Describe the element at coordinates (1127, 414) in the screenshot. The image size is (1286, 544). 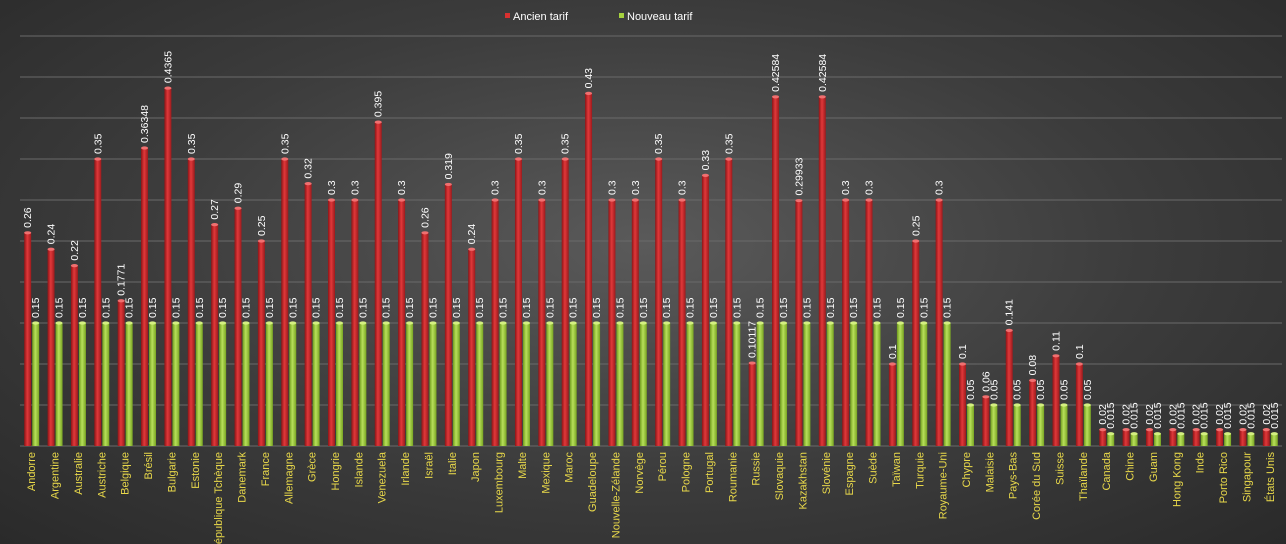
I see `data-label-old: 0.02` at that location.